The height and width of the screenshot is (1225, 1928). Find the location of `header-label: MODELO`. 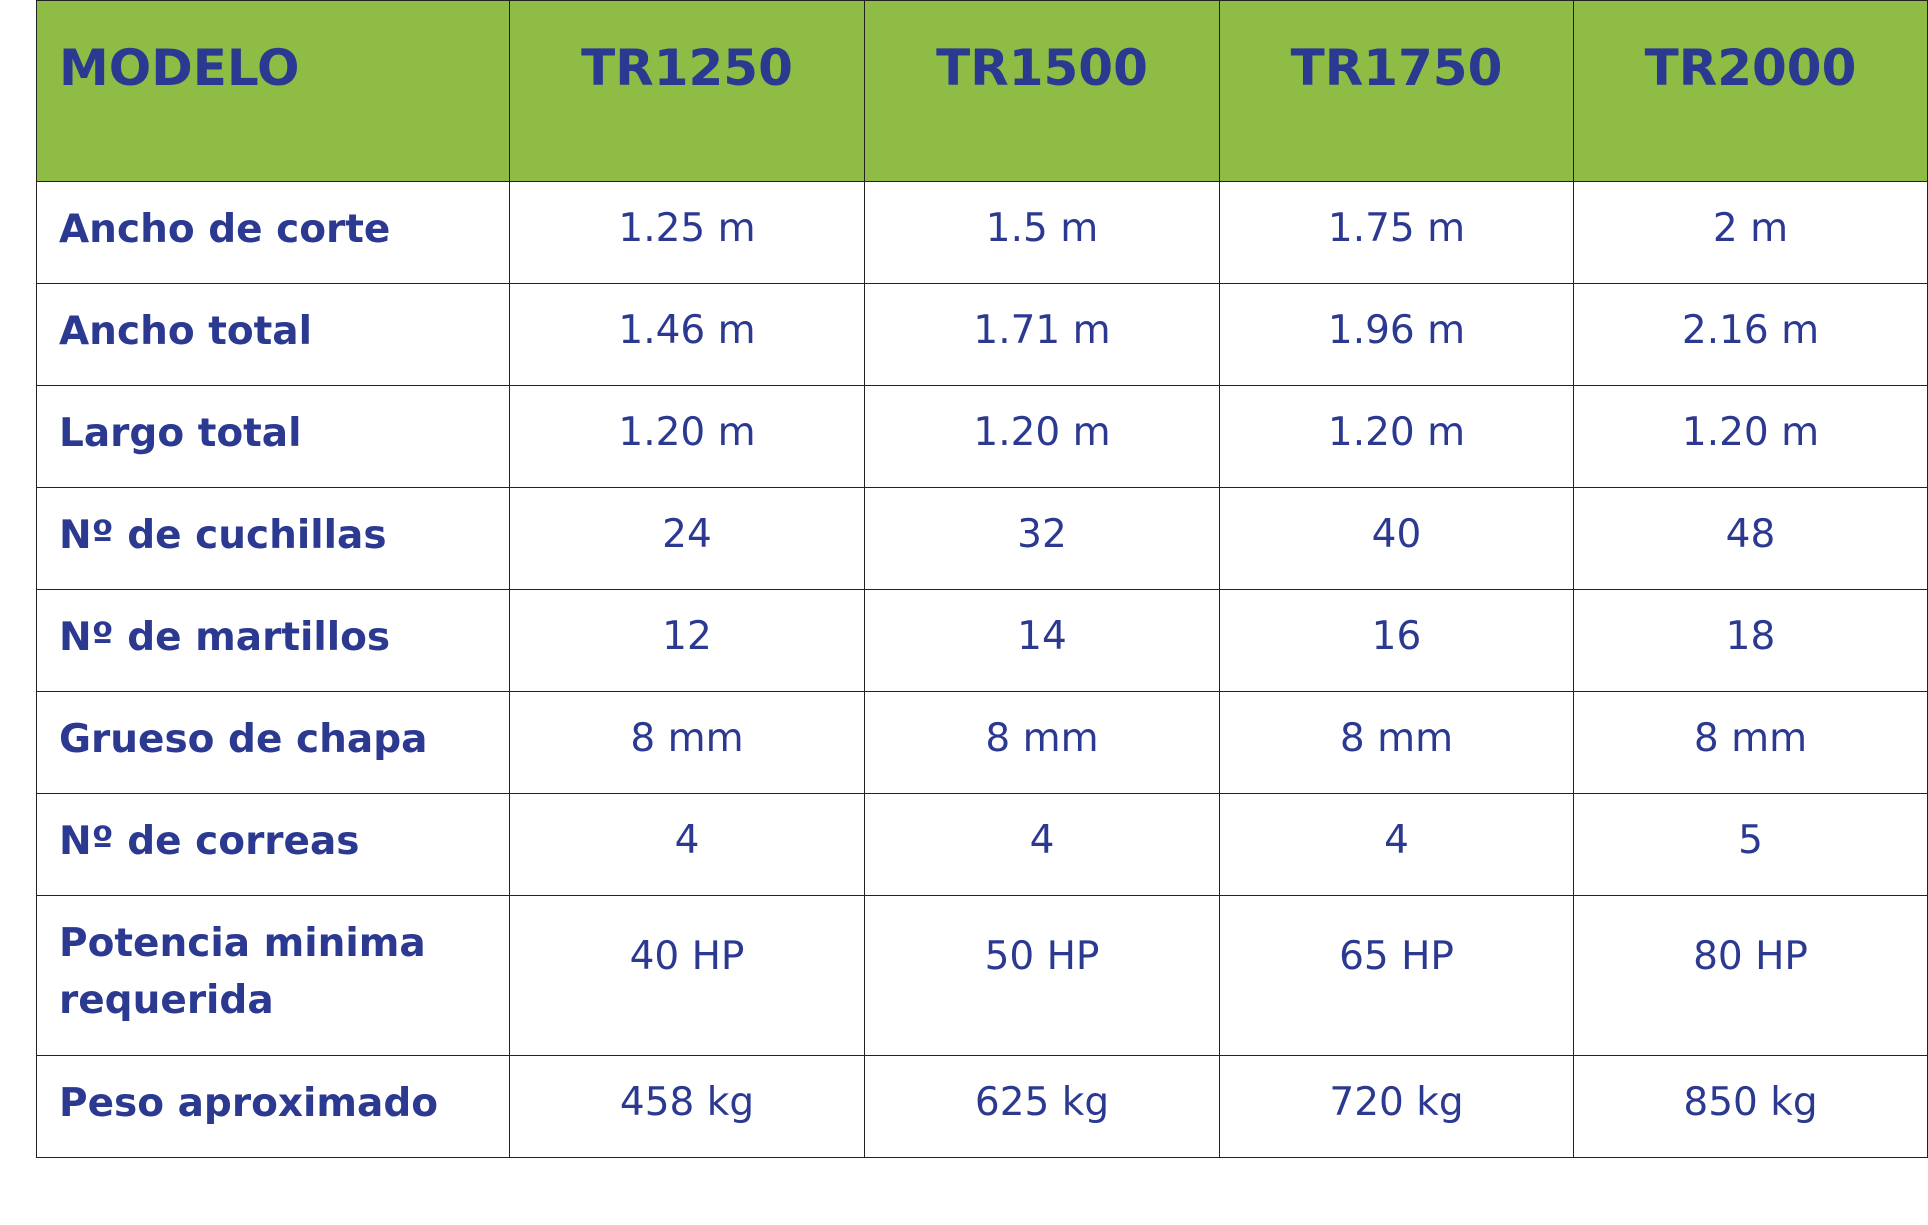

header-label: MODELO is located at coordinates (273, 91).